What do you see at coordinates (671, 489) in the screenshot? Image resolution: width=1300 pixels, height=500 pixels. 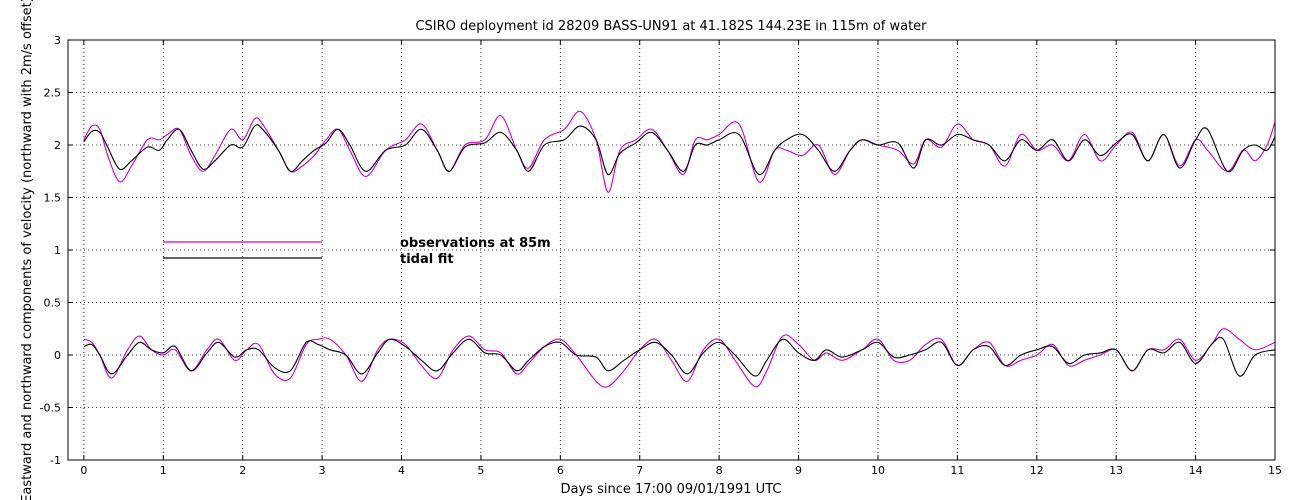 I see `x-axis-label: Days since 17:00 09/01/1991 UTC` at bounding box center [671, 489].